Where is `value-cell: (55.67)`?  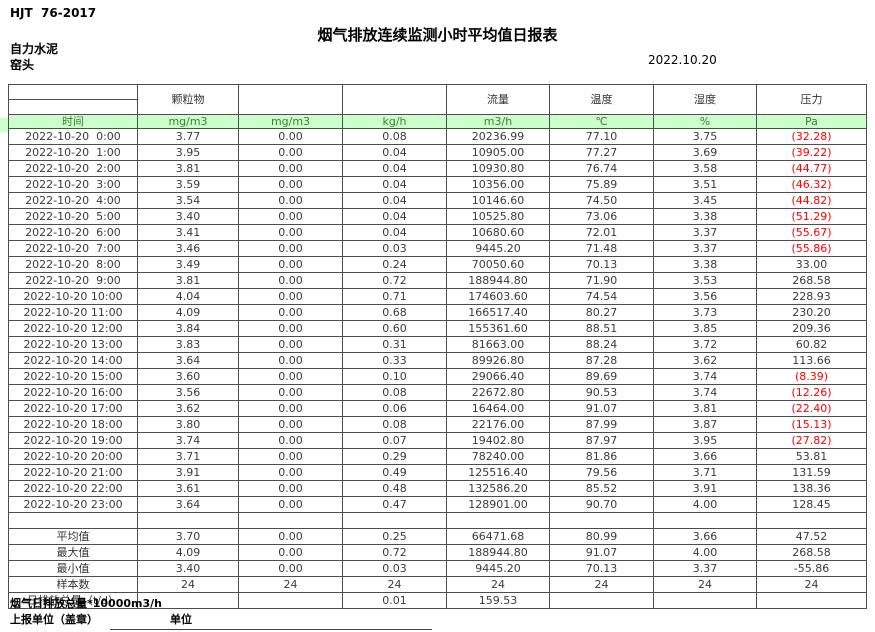 value-cell: (55.67) is located at coordinates (811, 232).